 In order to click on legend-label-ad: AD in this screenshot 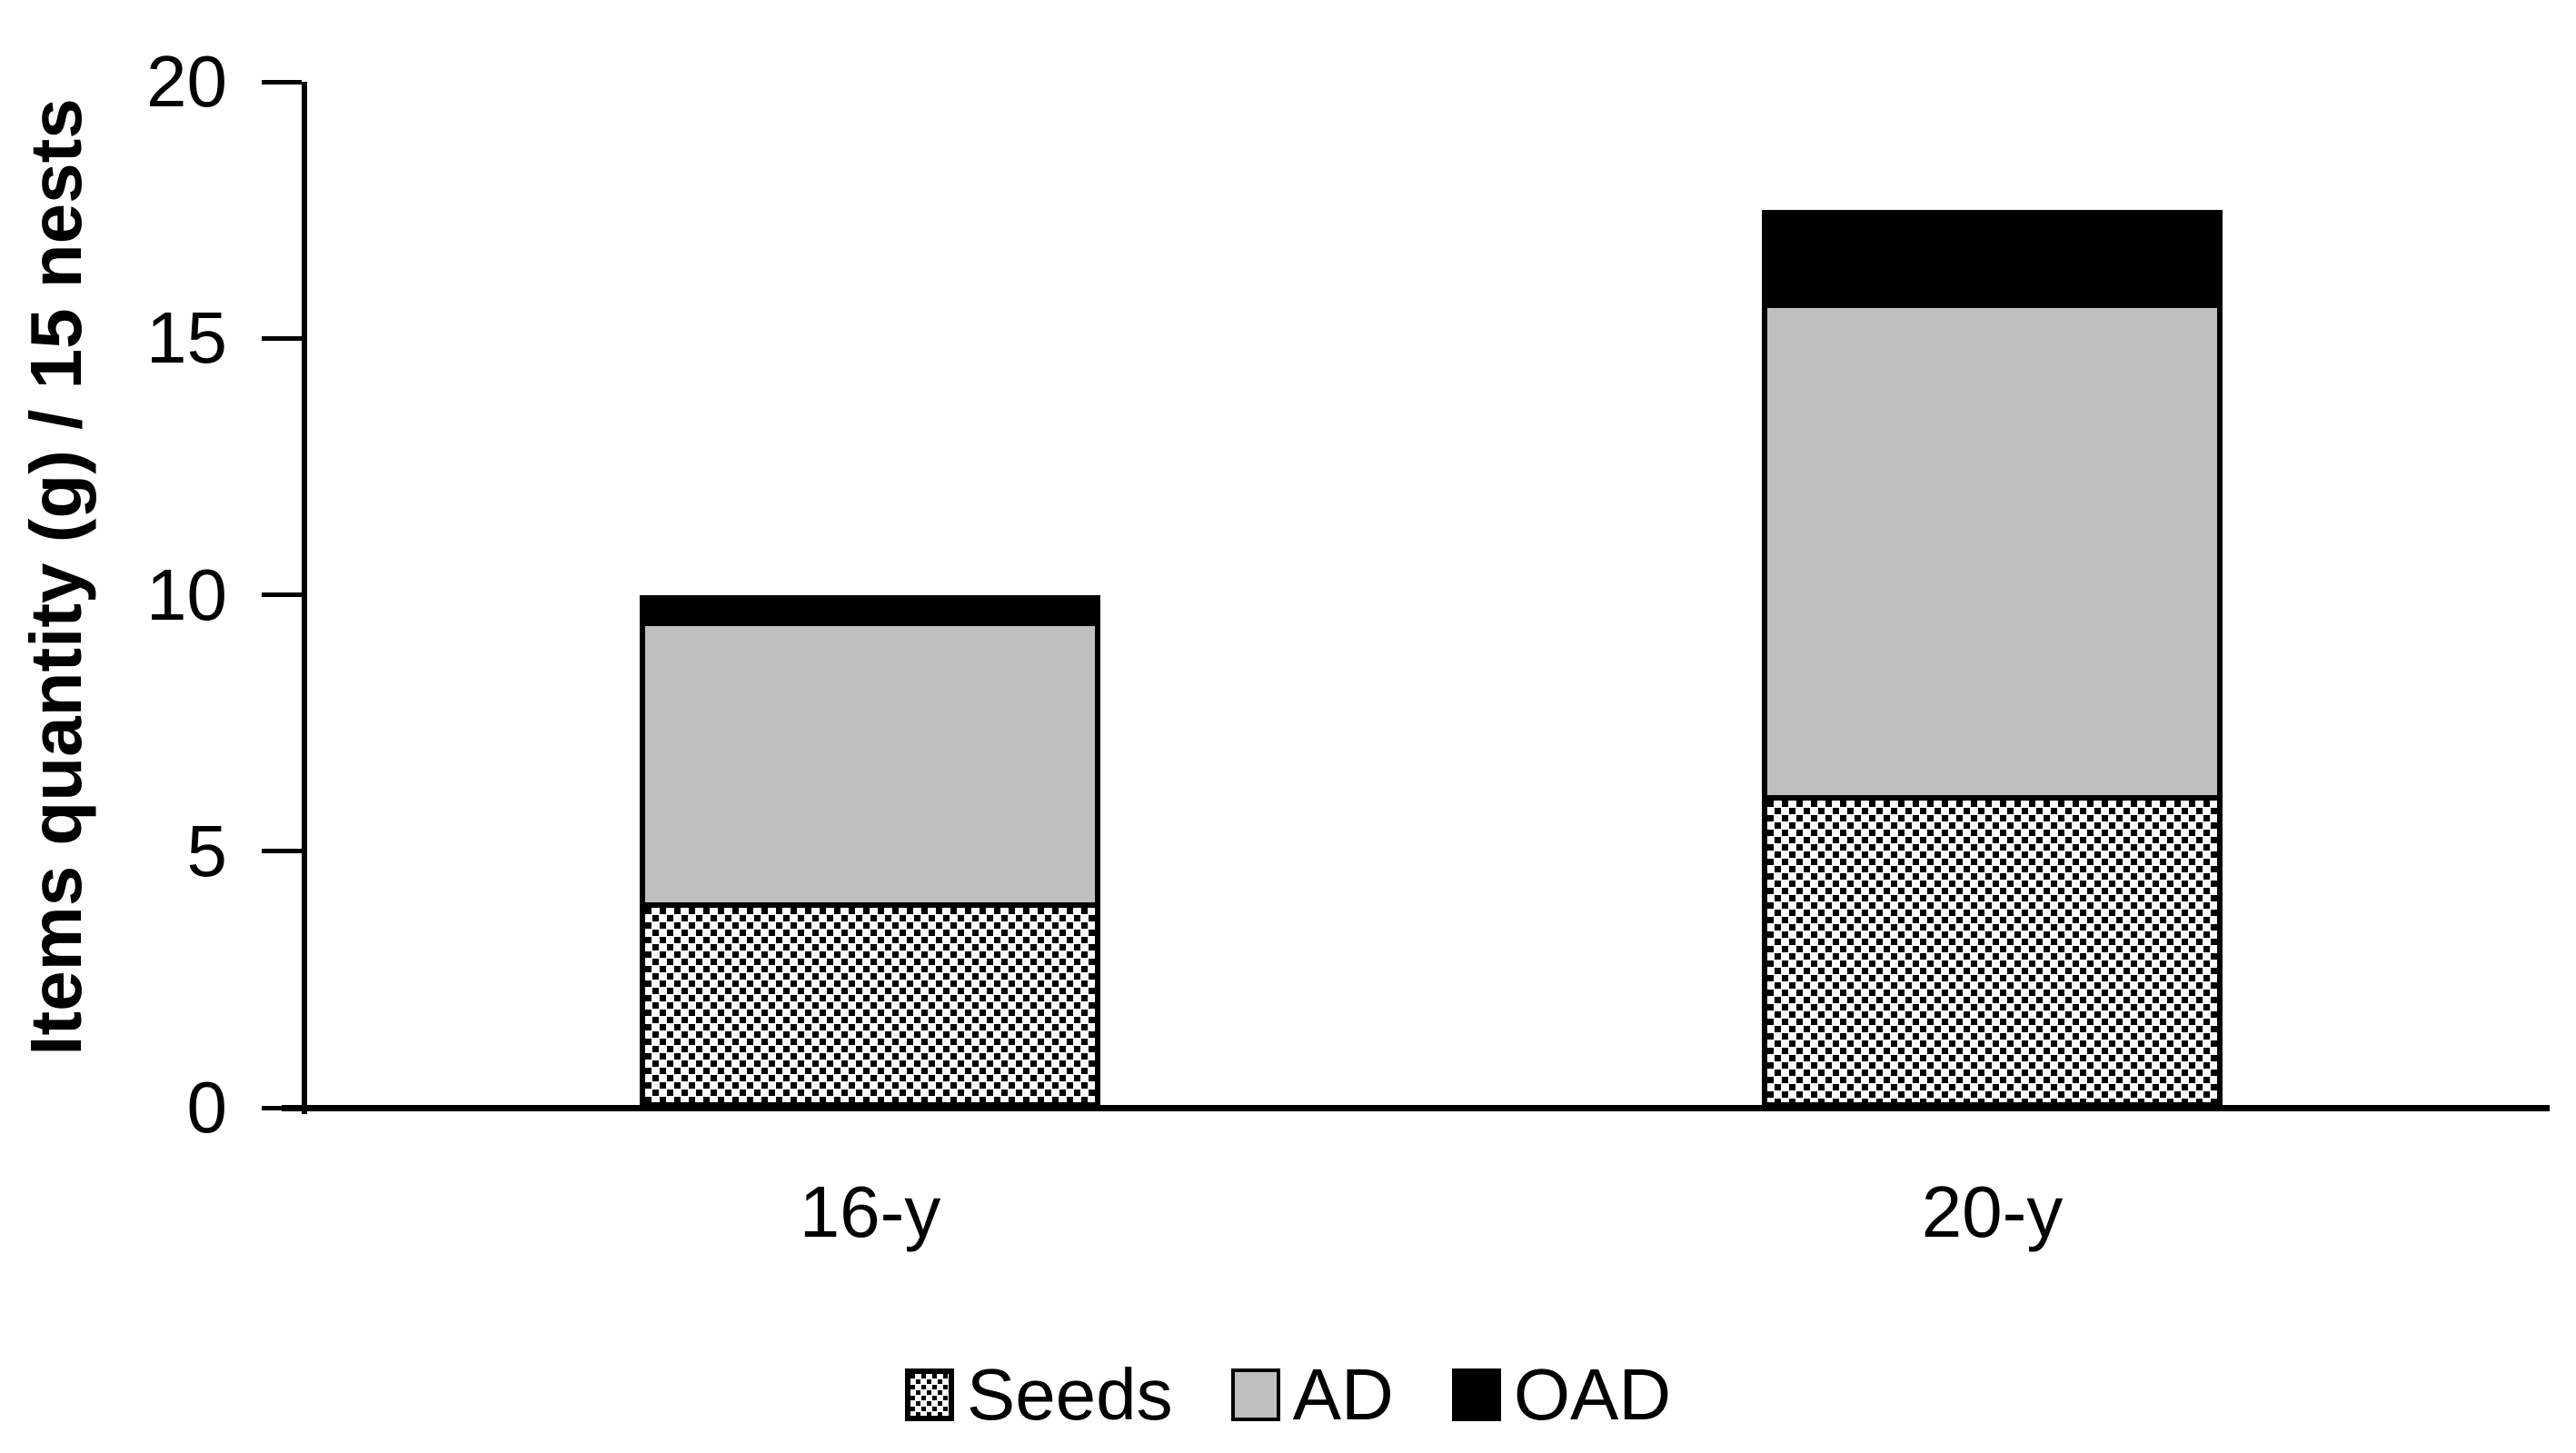, I will do `click(1343, 1395)`.